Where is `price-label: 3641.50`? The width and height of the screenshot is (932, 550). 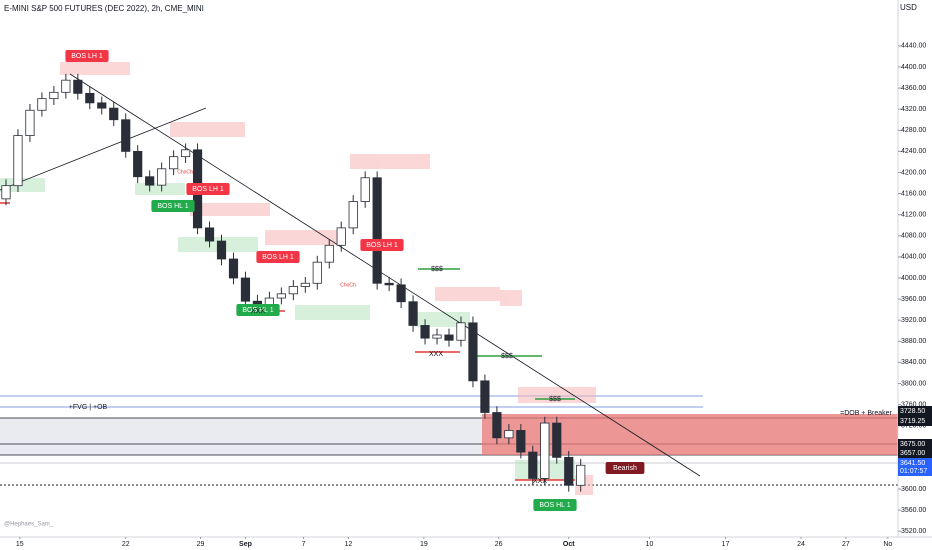 price-label: 3641.50 is located at coordinates (912, 463).